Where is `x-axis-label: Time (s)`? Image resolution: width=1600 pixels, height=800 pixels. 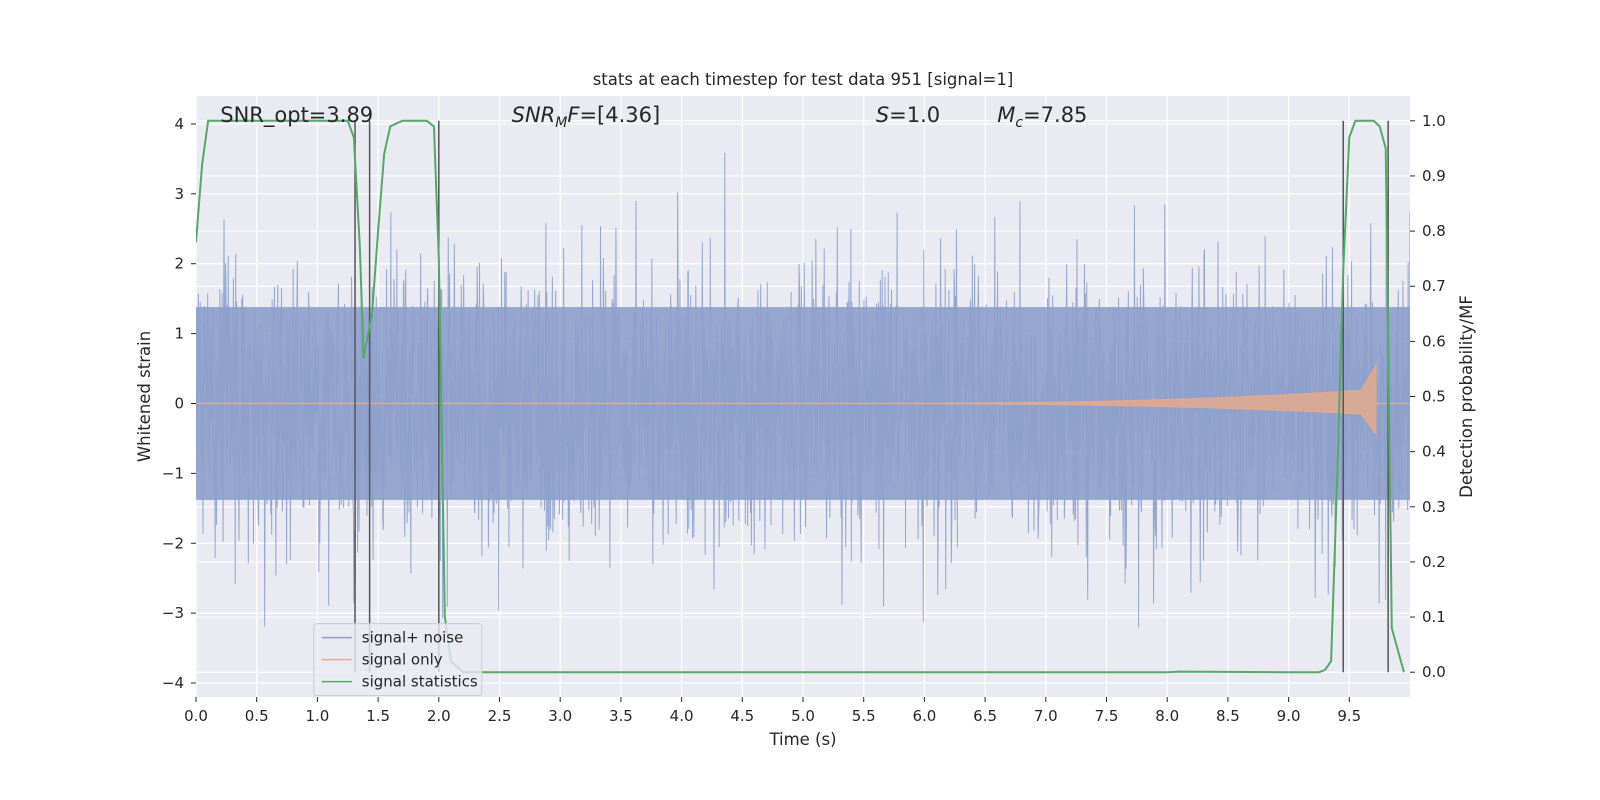 x-axis-label: Time (s) is located at coordinates (802, 739).